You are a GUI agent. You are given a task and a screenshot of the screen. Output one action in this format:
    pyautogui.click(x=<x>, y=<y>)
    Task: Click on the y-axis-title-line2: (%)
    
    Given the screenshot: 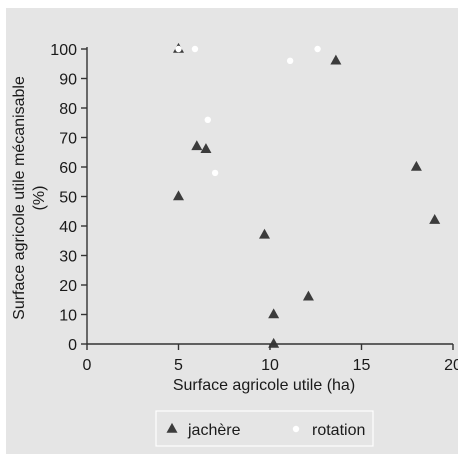 What is the action you would take?
    pyautogui.click(x=39, y=198)
    